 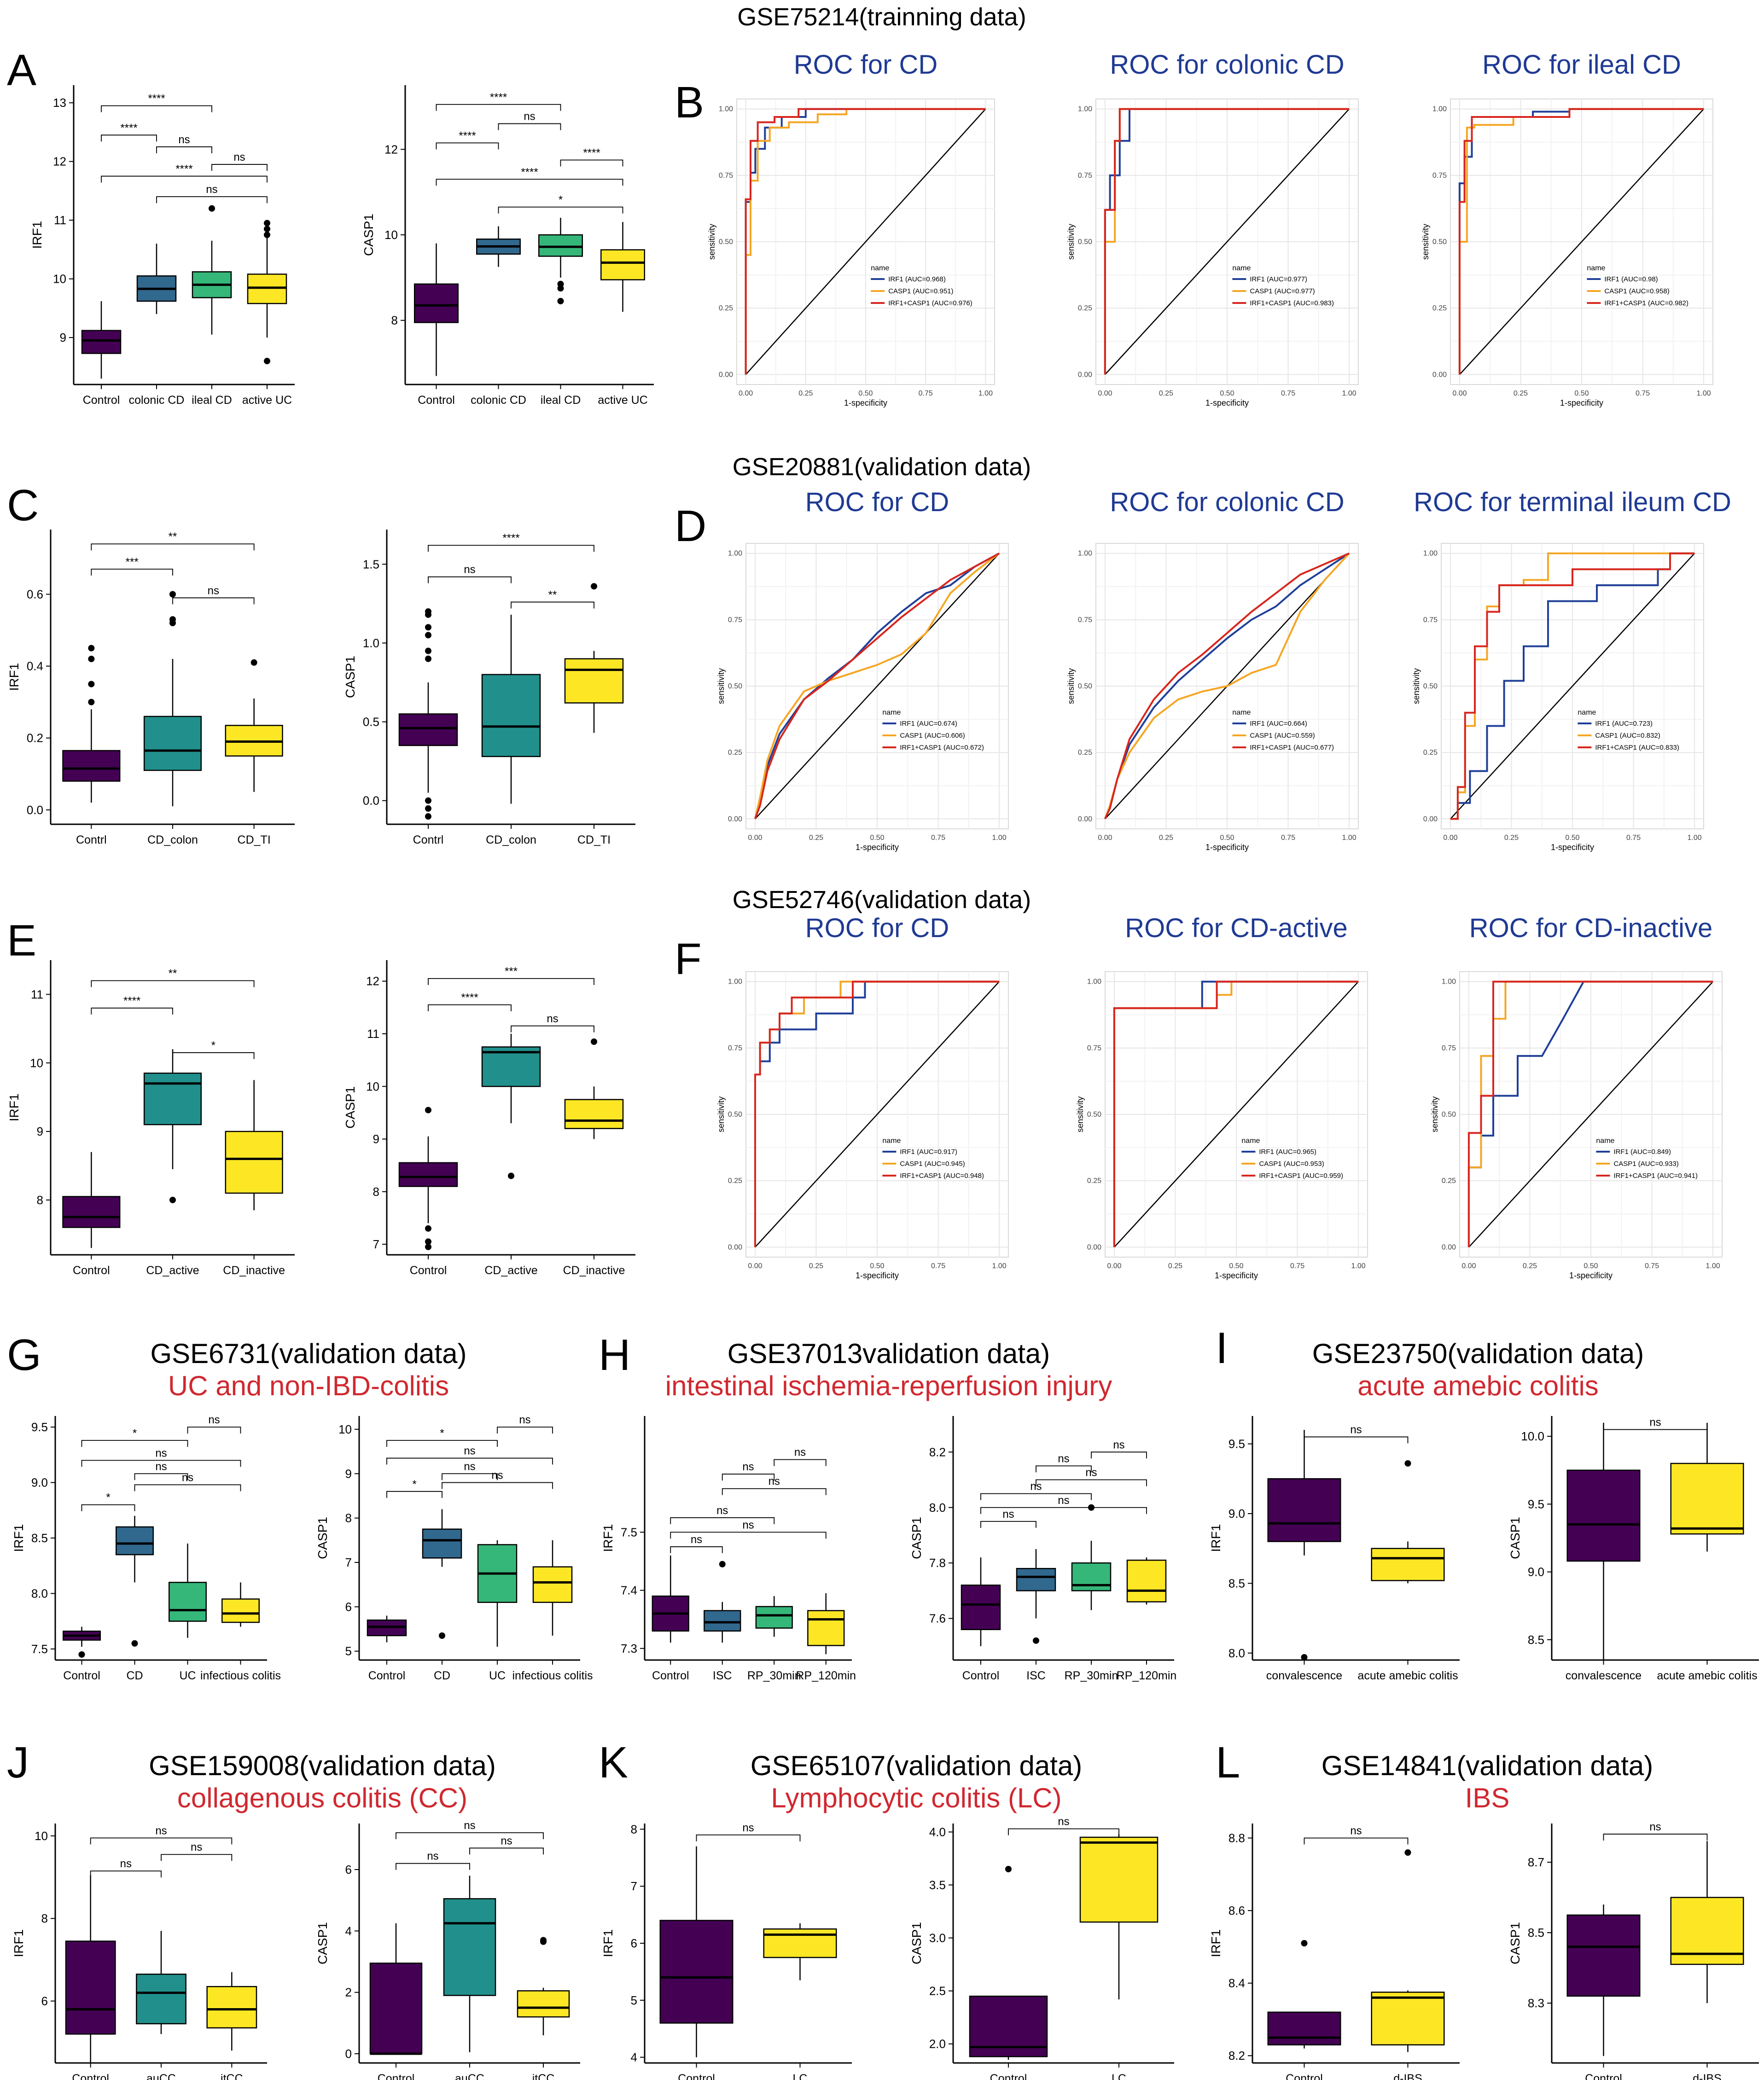 What do you see at coordinates (634, 2057) in the screenshot?
I see `y-tick-label: 4` at bounding box center [634, 2057].